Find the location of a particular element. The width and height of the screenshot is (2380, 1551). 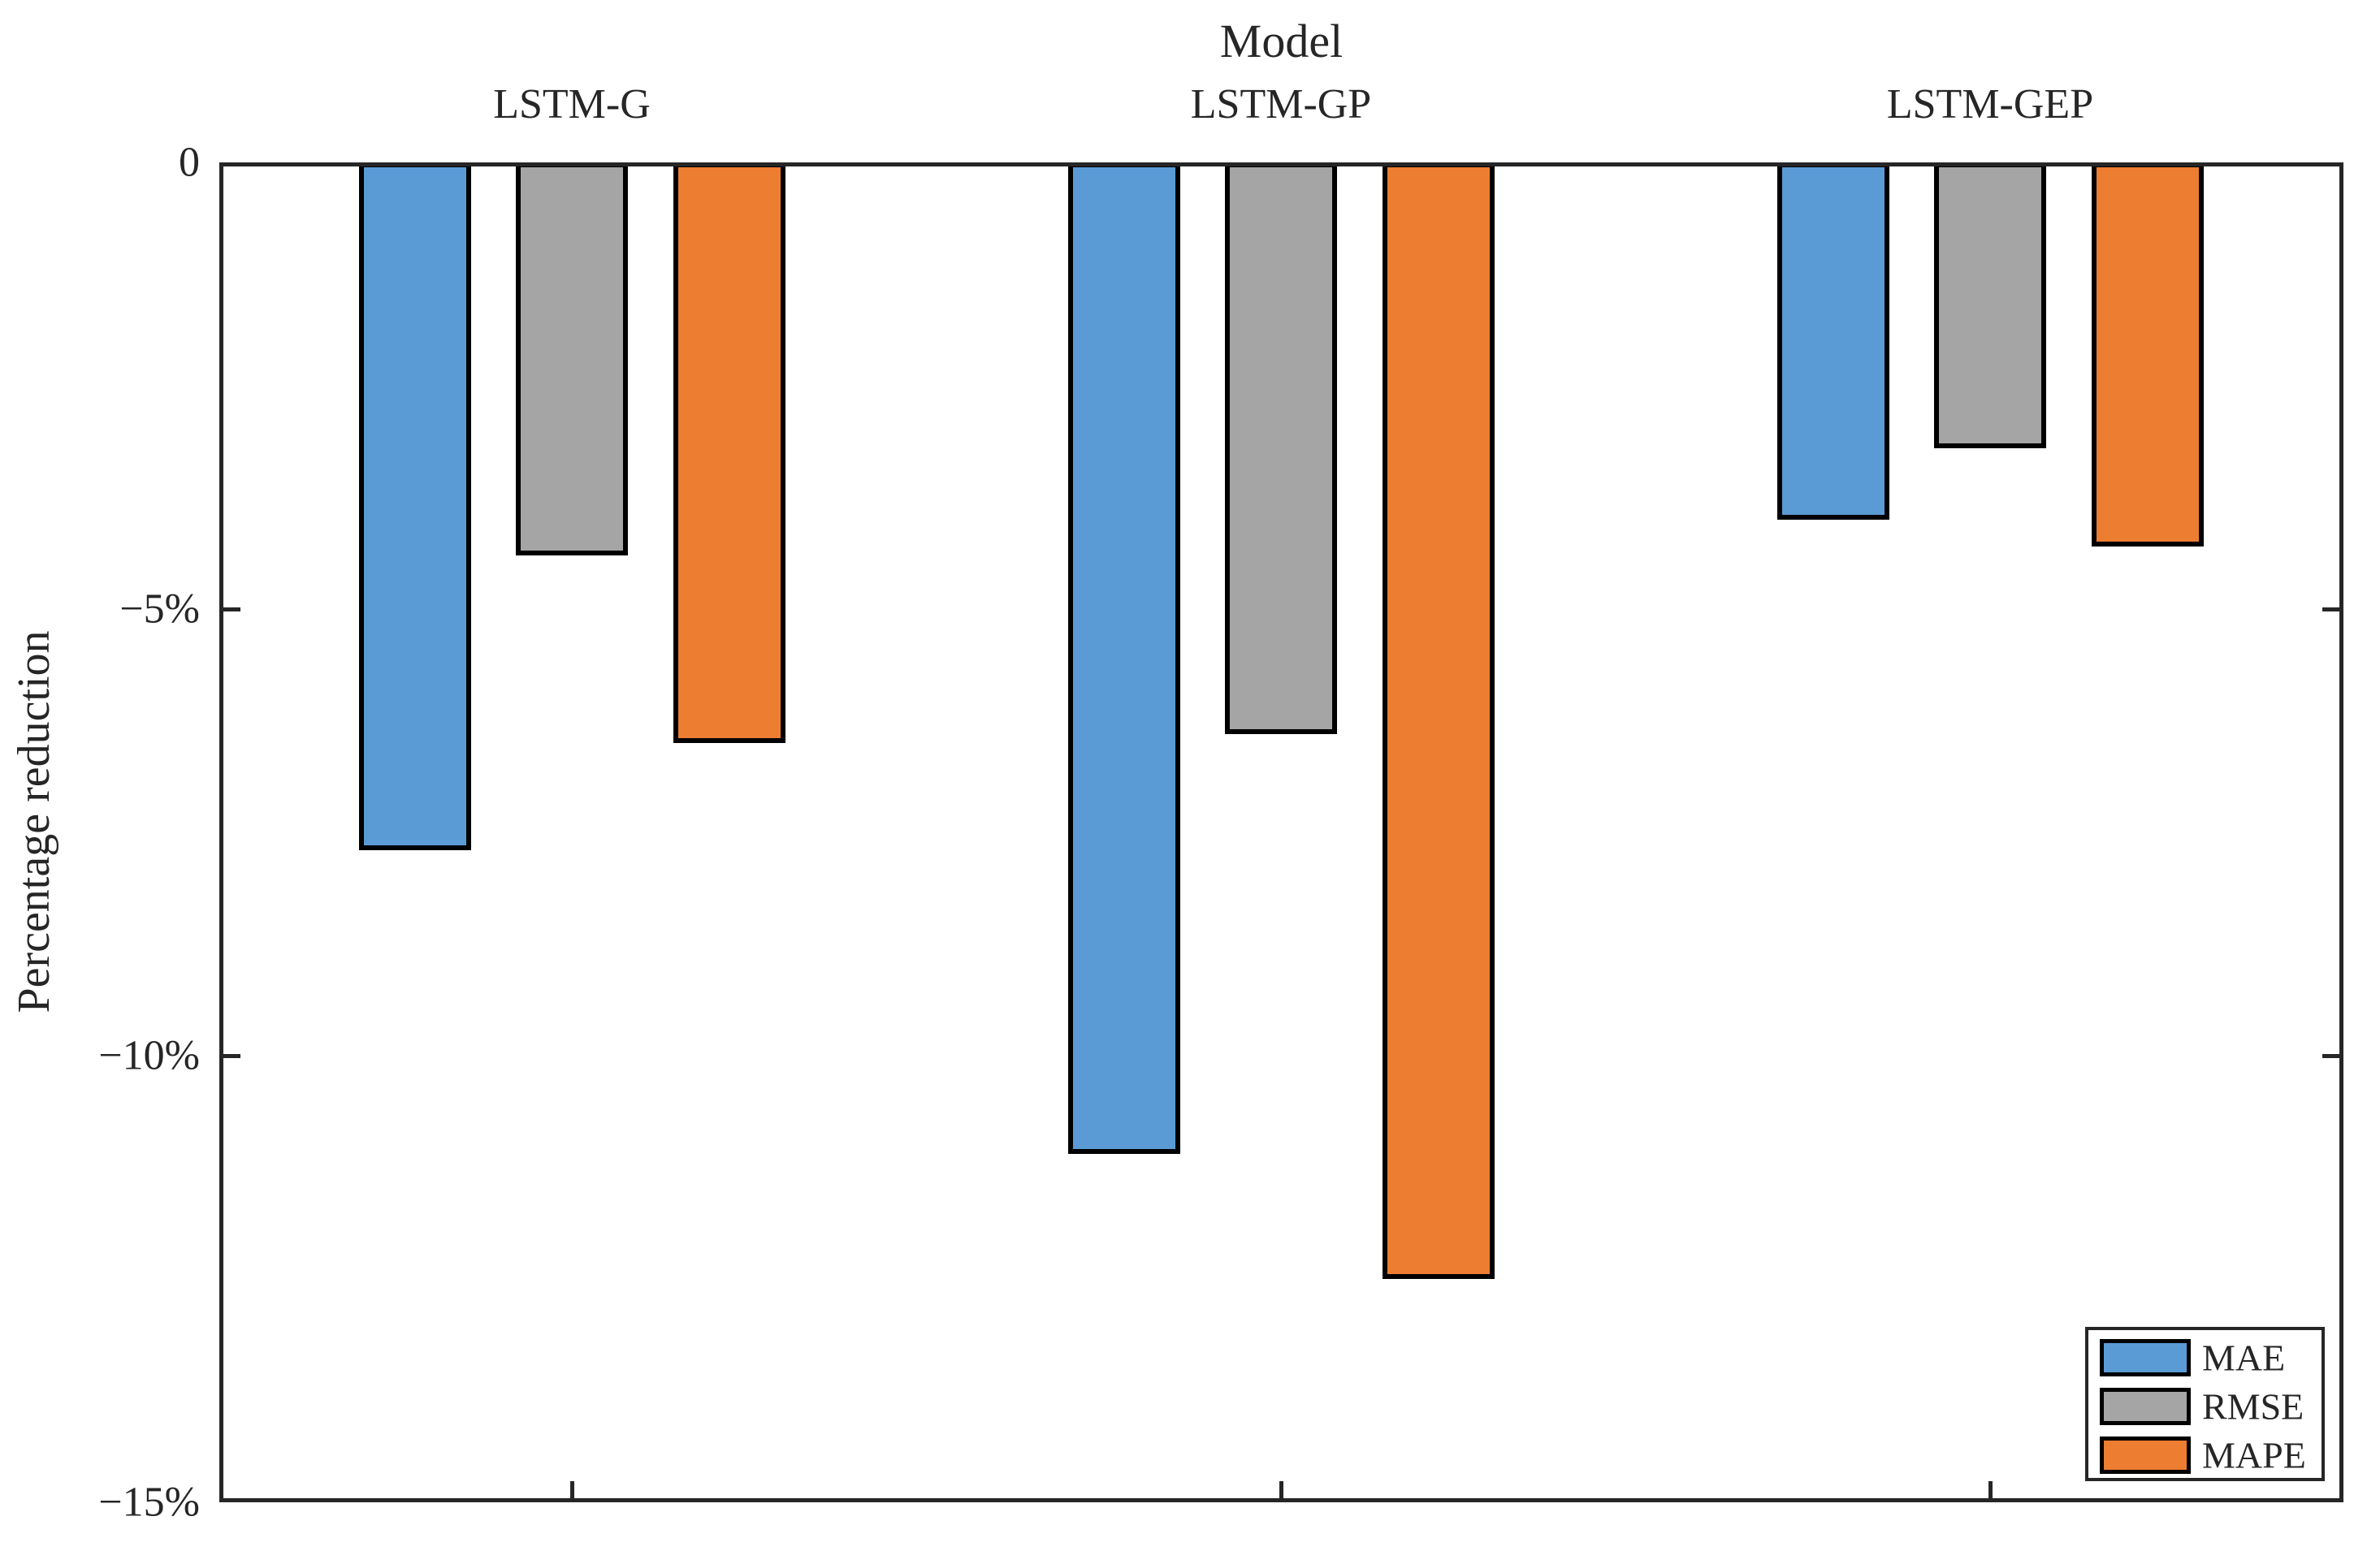

bar-lstm-gp-mae is located at coordinates (1123, 658).